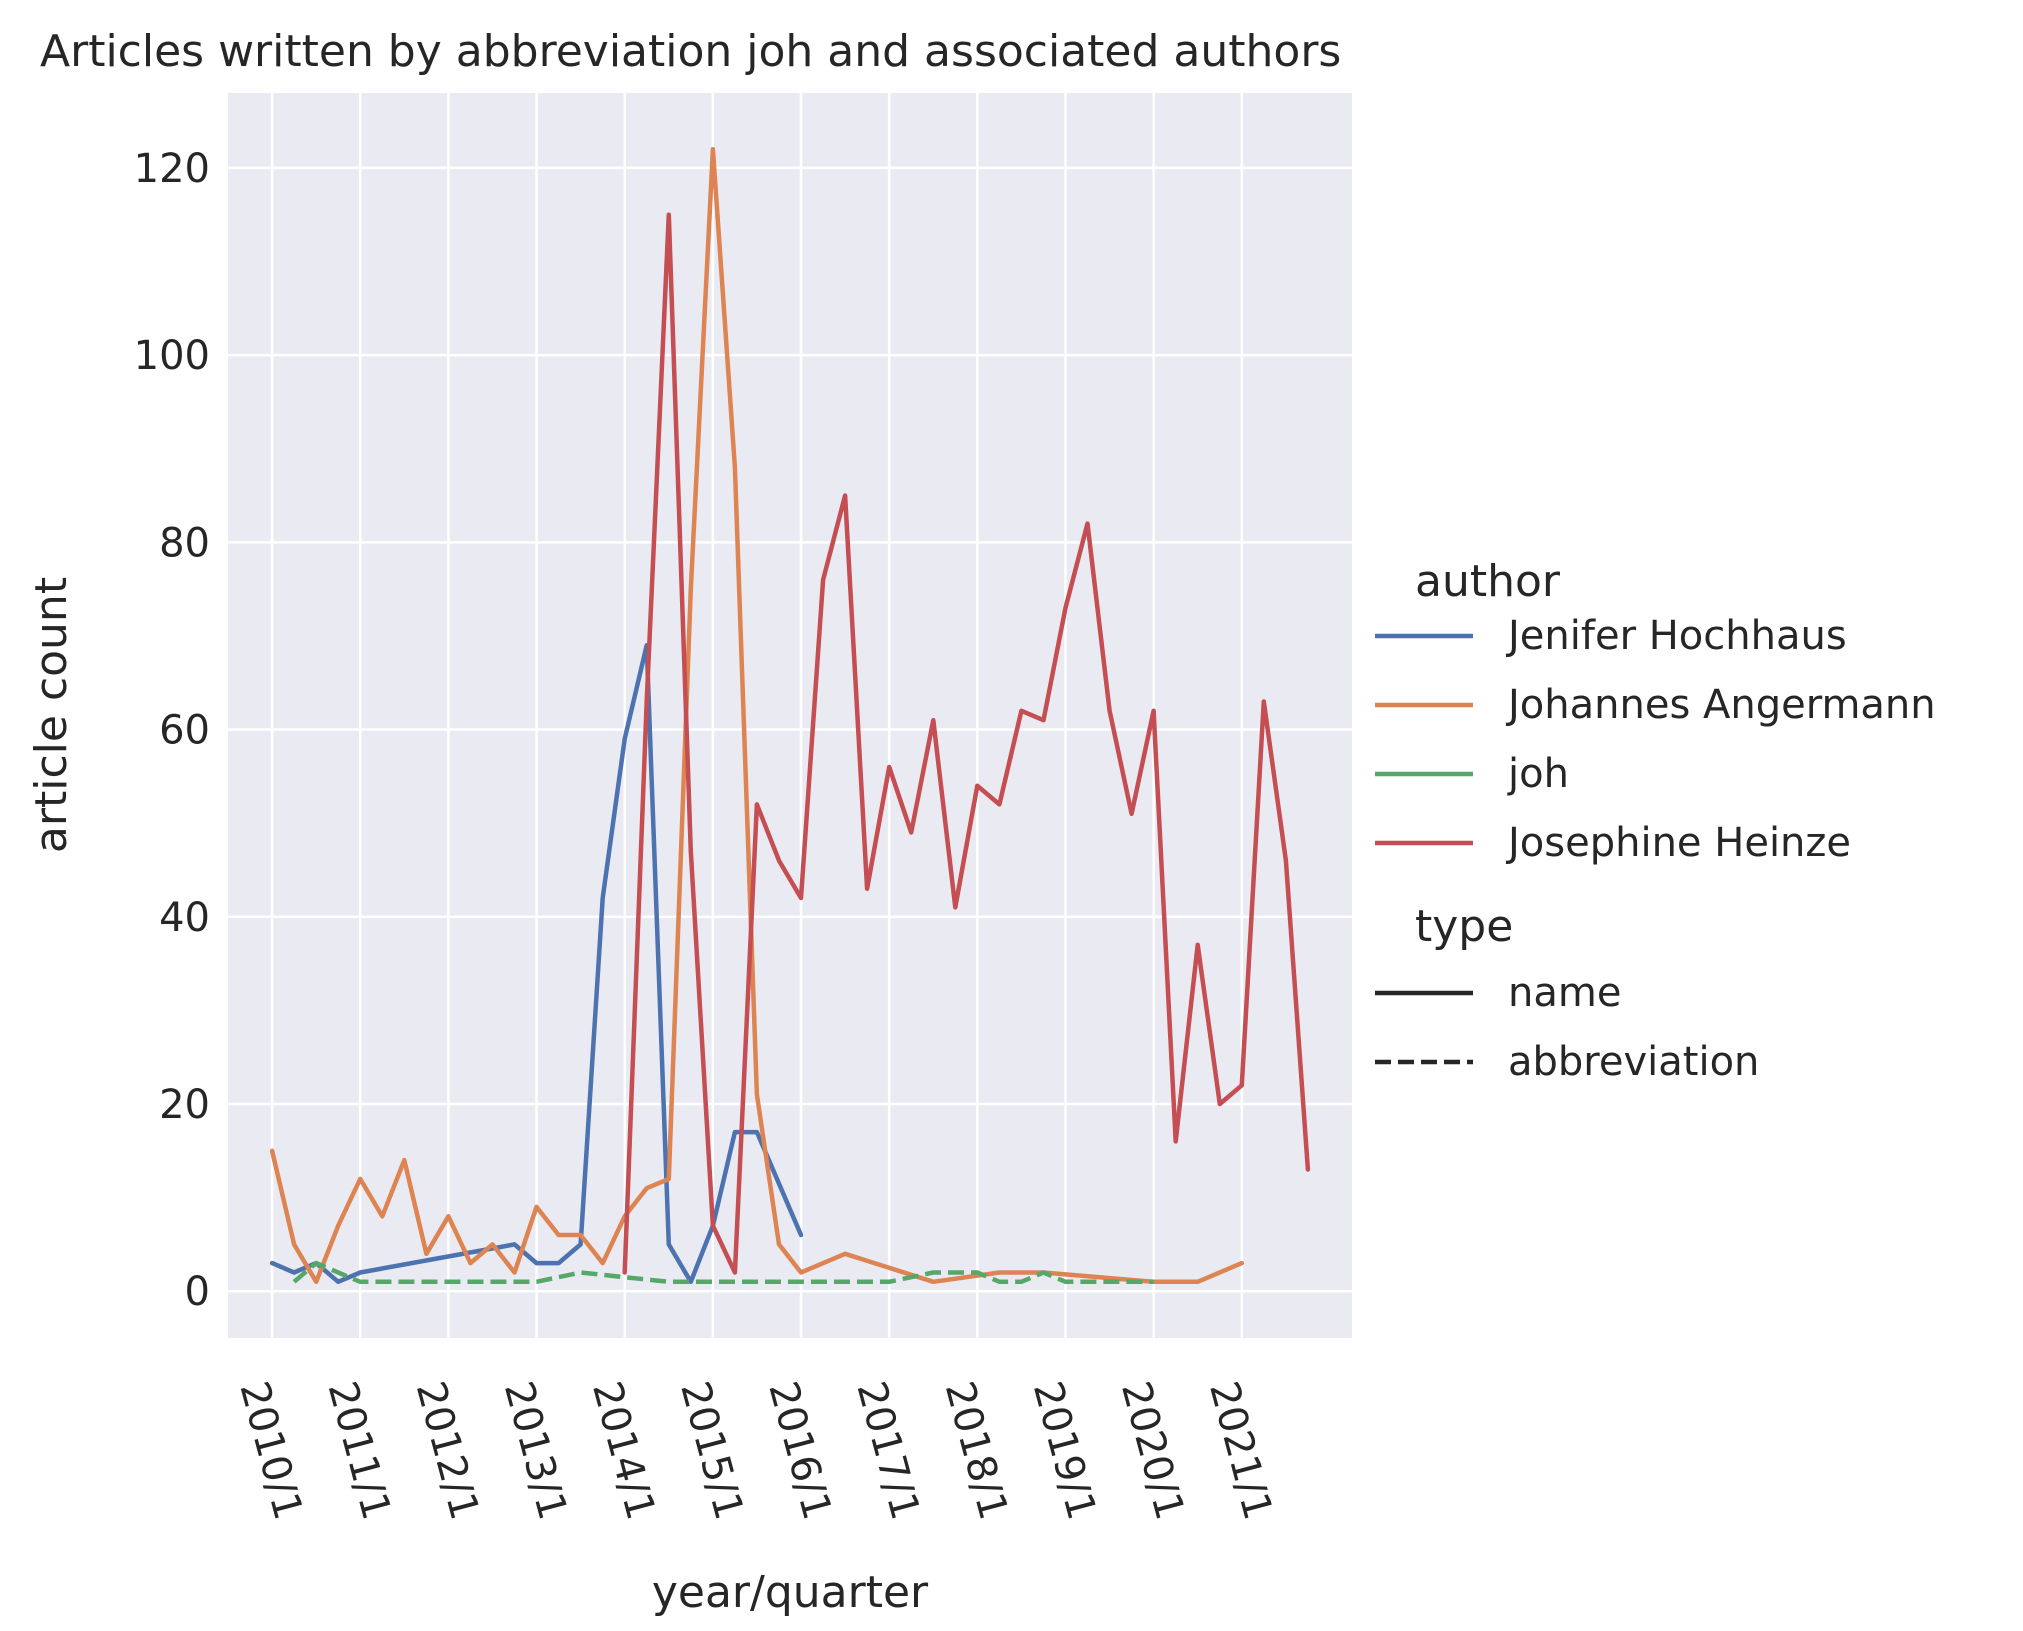 The width and height of the screenshot is (2023, 1631). What do you see at coordinates (1678, 843) in the screenshot?
I see `legend-label: Josephine Heinze` at bounding box center [1678, 843].